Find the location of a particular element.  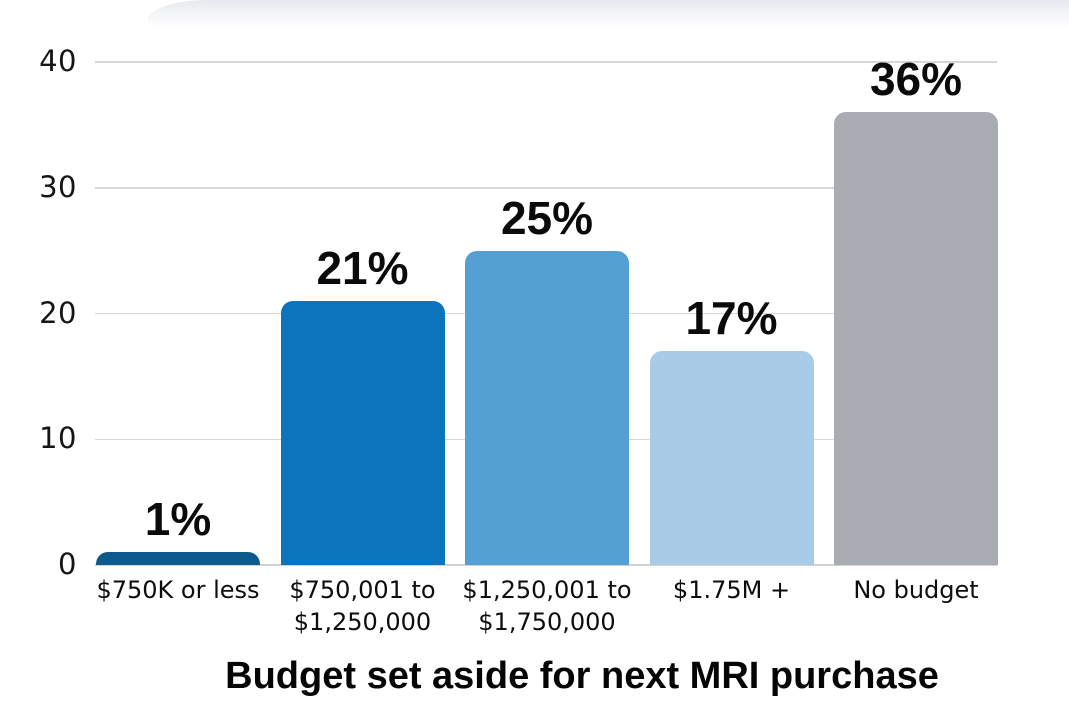

x-axis-category-label: $750K or less is located at coordinates (178, 590).